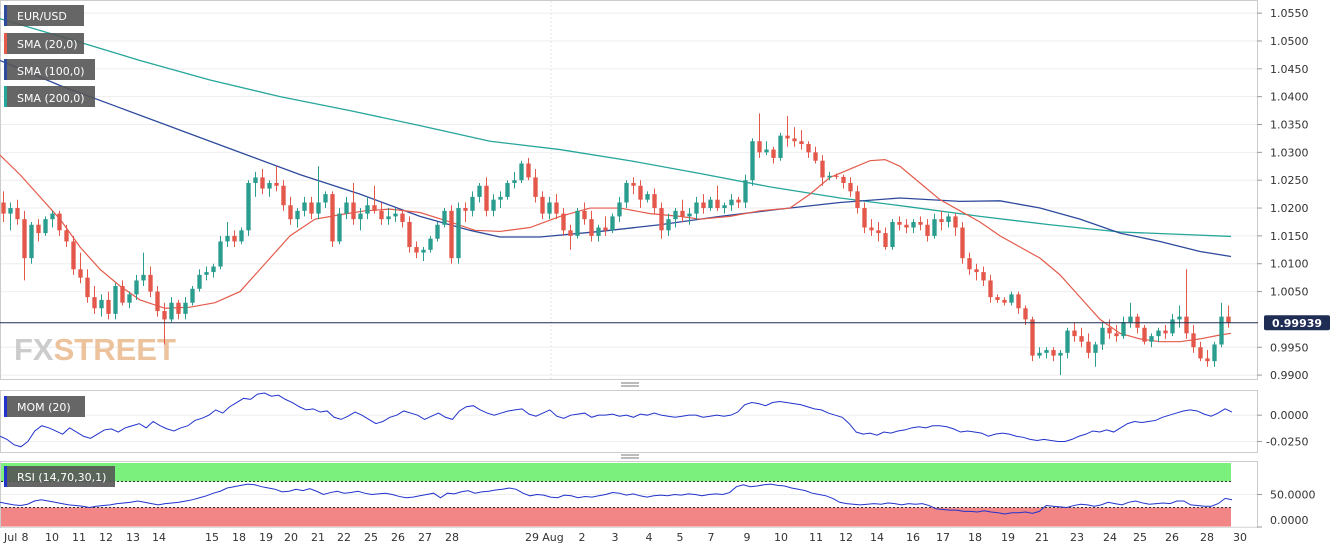  What do you see at coordinates (42, 16) in the screenshot?
I see `legend-symbol-label: EUR/USD` at bounding box center [42, 16].